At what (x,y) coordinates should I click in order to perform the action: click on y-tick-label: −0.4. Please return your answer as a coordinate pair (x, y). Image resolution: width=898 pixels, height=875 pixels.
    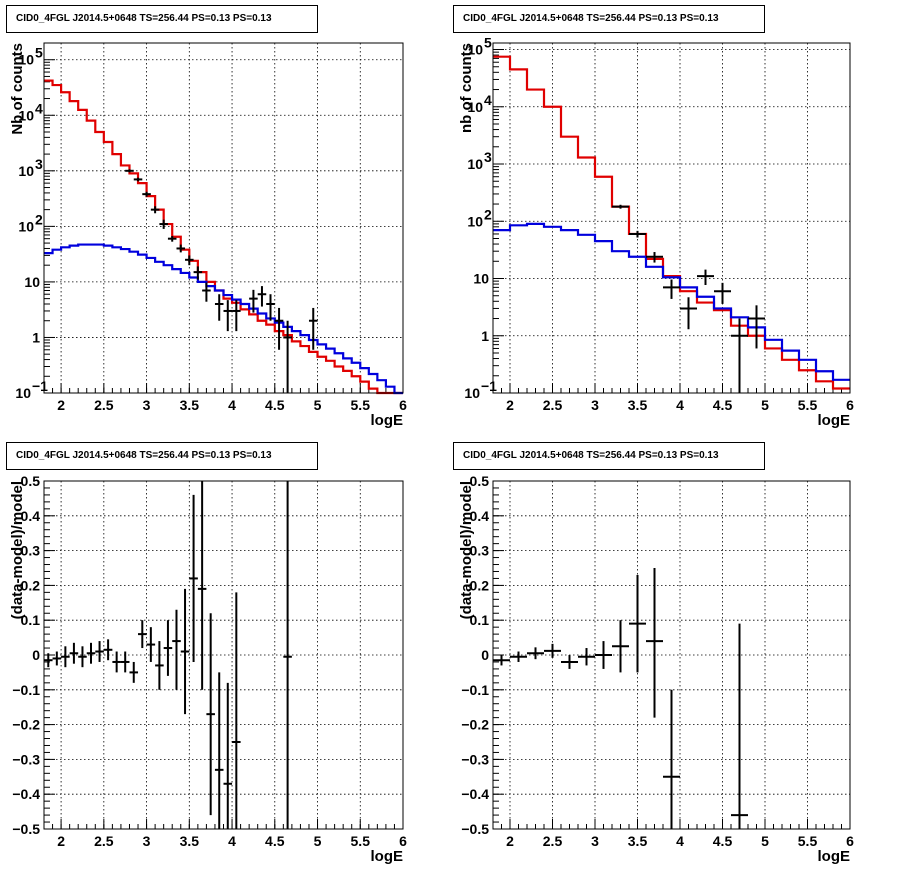
    Looking at the image, I should click on (26, 794).